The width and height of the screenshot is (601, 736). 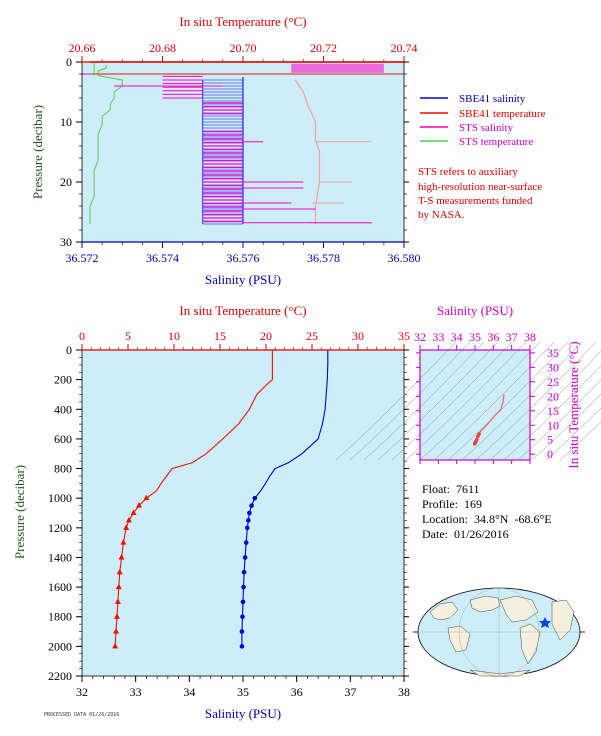 What do you see at coordinates (337, 68) in the screenshot?
I see `sts-salinity-surface-block` at bounding box center [337, 68].